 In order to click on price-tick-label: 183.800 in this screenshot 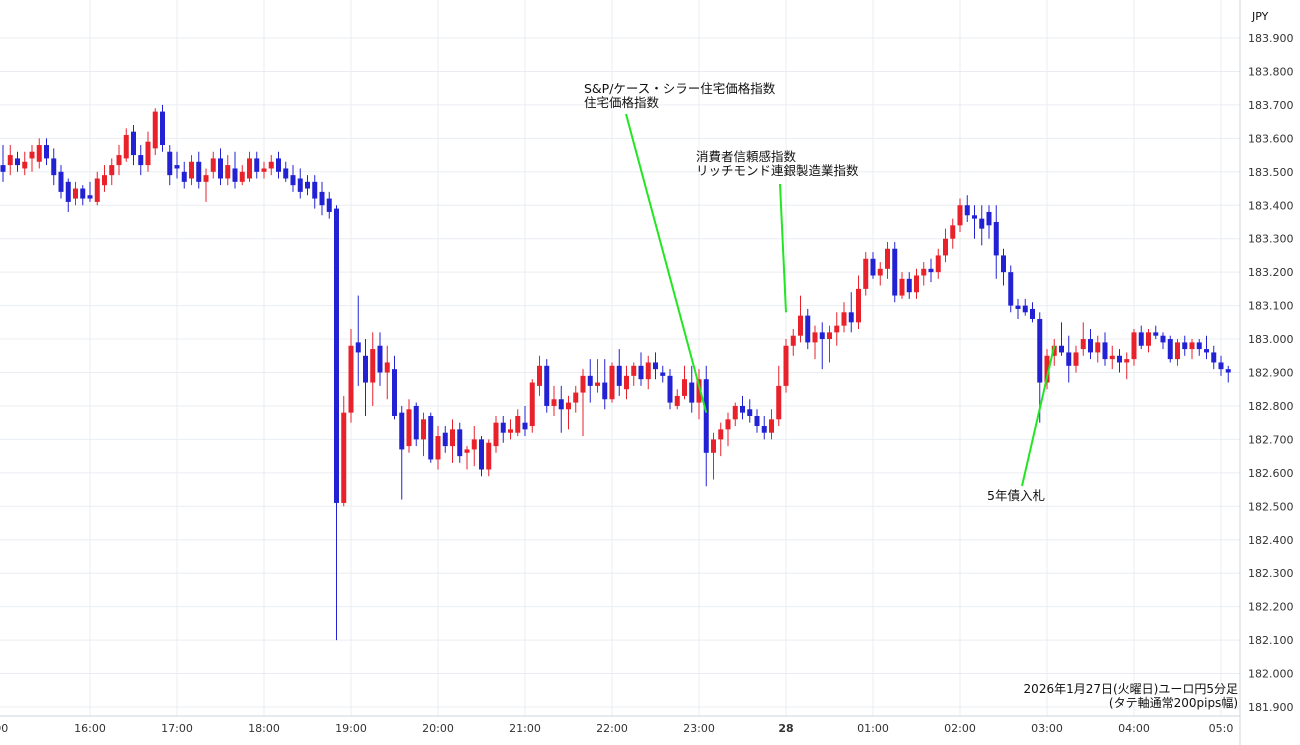, I will do `click(1271, 71)`.